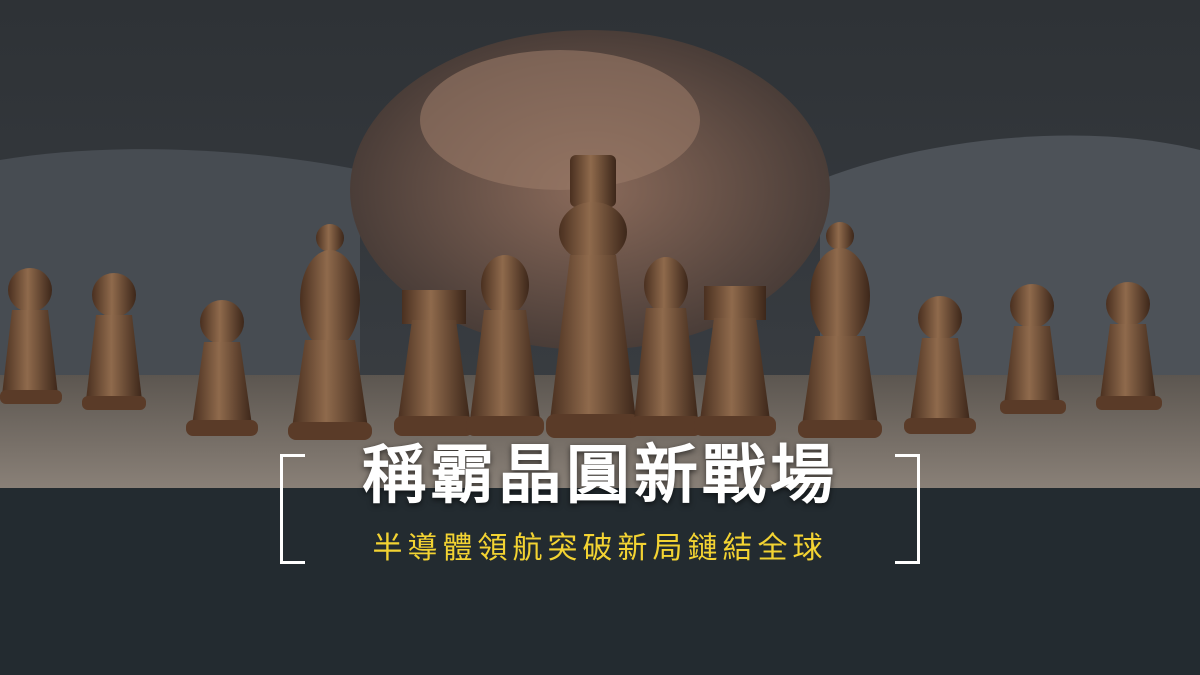 Image resolution: width=1200 pixels, height=675 pixels. What do you see at coordinates (180, 264) in the screenshot?
I see `left-sleeve` at bounding box center [180, 264].